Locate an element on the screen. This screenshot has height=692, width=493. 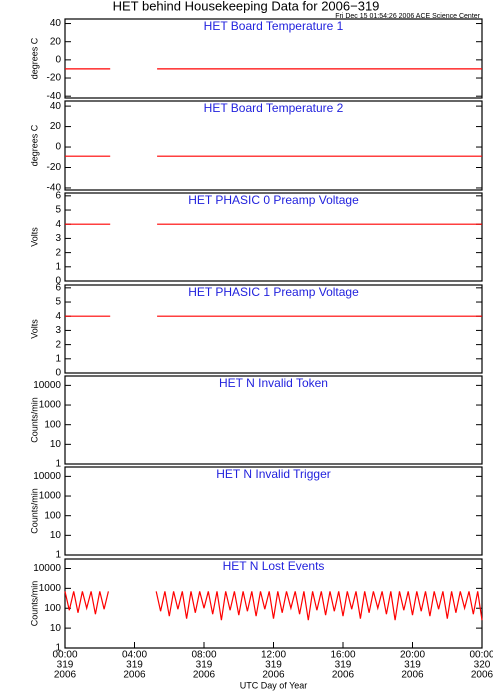
panel-title: HET Board Temperature 2 is located at coordinates (274, 108).